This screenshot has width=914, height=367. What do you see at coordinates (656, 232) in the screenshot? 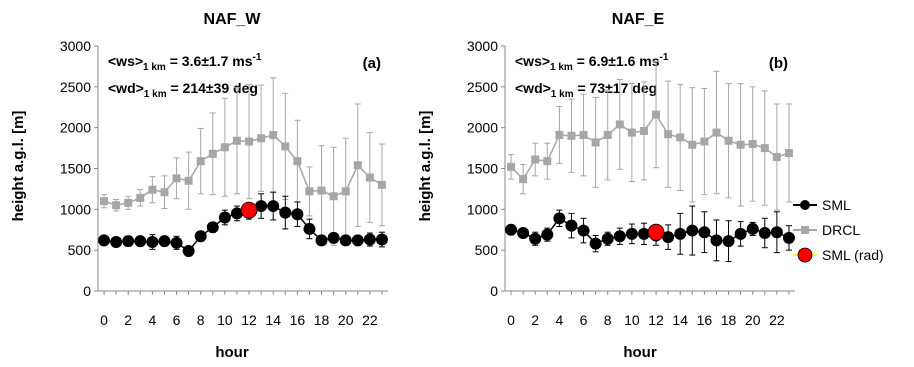
I see `series-sml-rad` at bounding box center [656, 232].